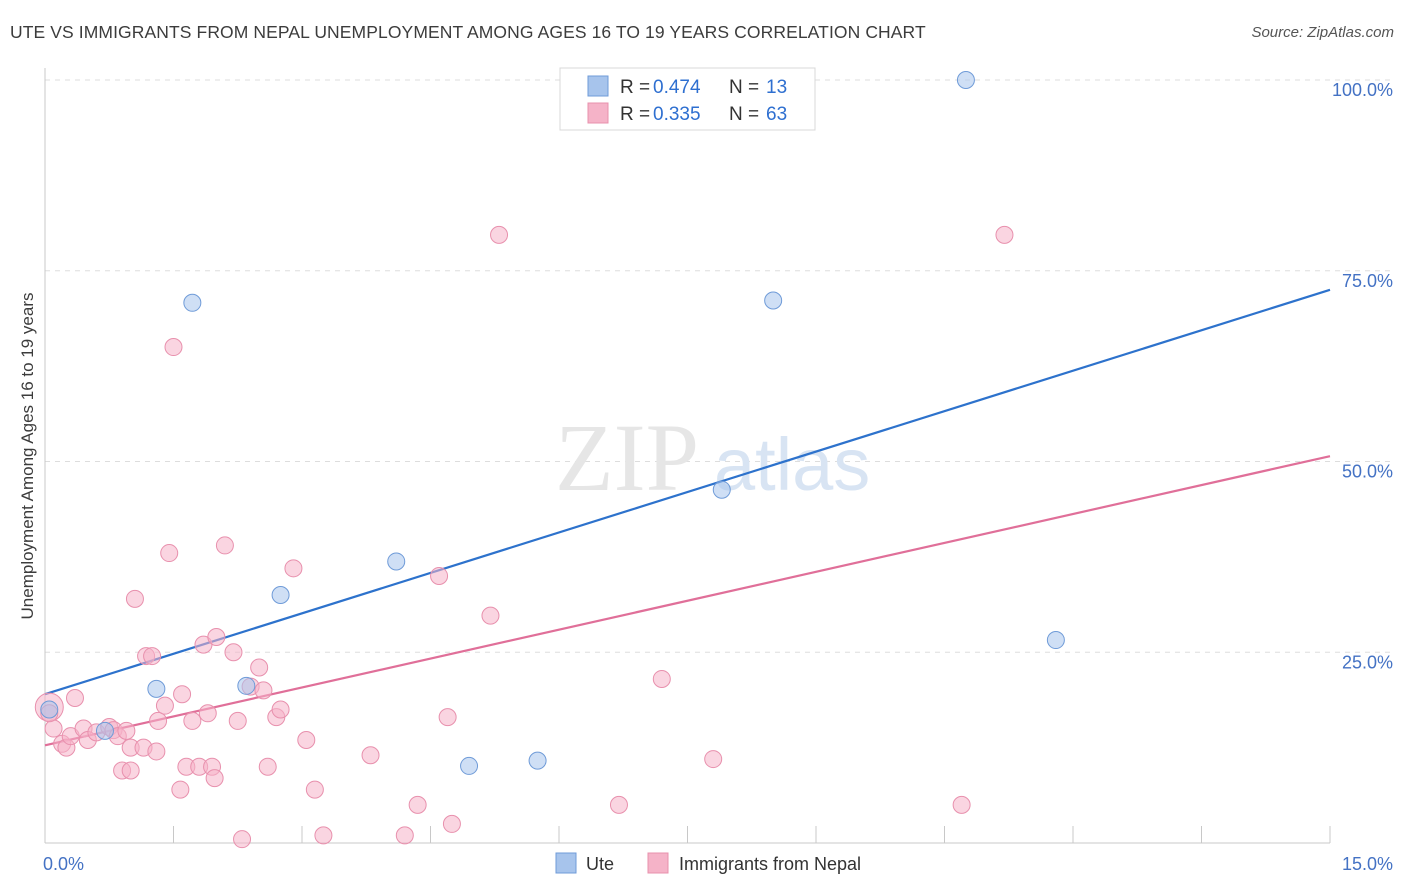 This screenshot has width=1406, height=892. I want to click on watermark-zip: ZIP, so click(627, 457).